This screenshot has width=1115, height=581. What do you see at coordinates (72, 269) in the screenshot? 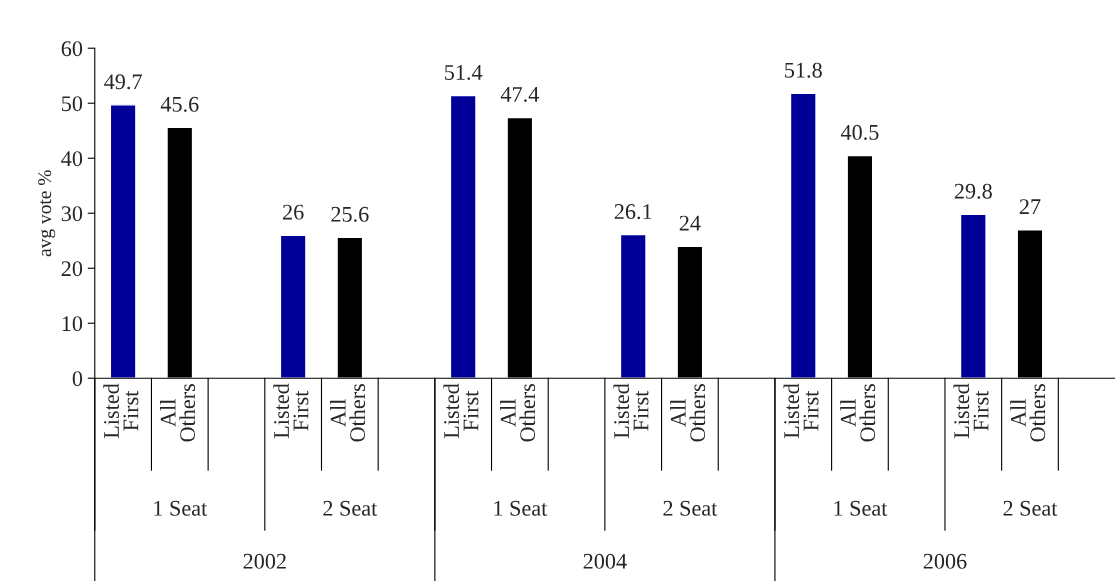
I see `y-tick-label: 20` at bounding box center [72, 269].